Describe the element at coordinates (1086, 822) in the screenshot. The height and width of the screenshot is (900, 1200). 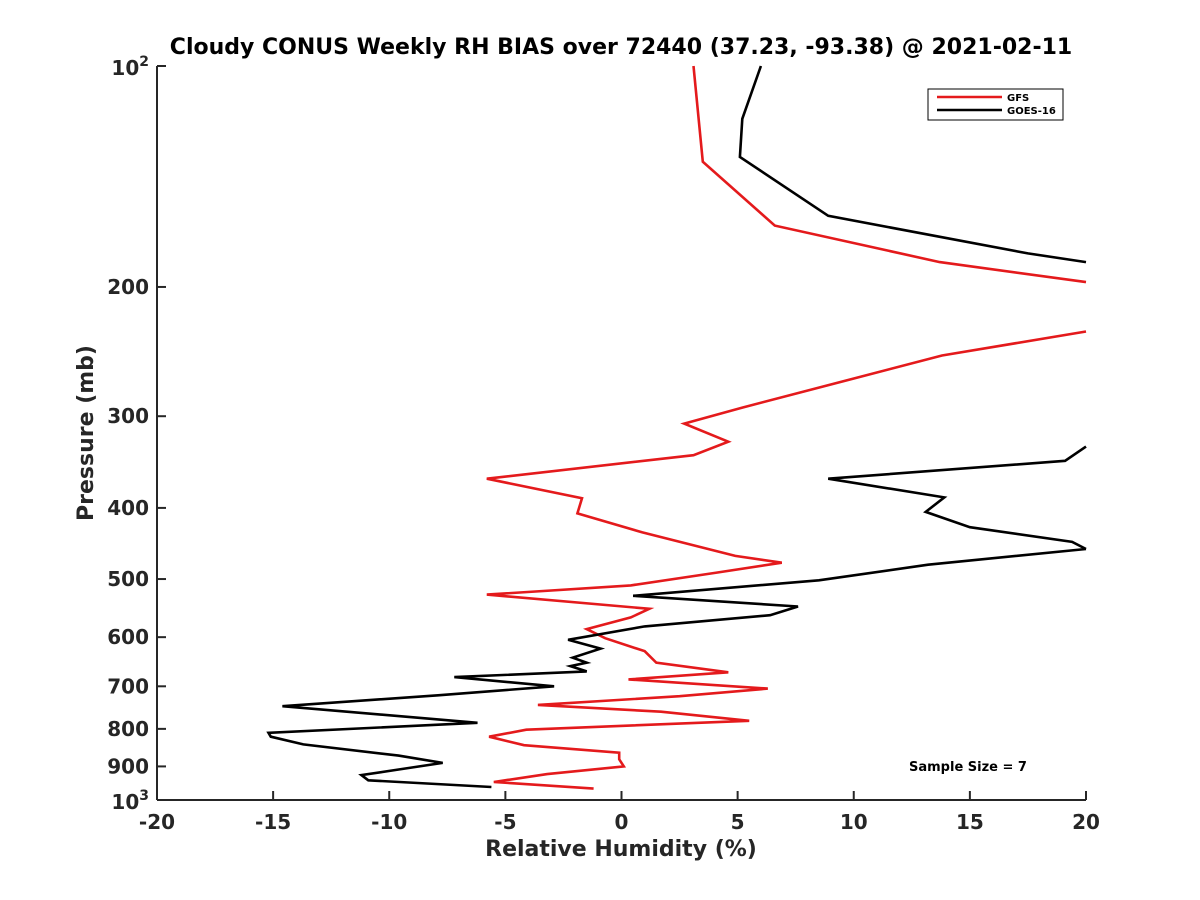
I see `x-tick-label: 20` at that location.